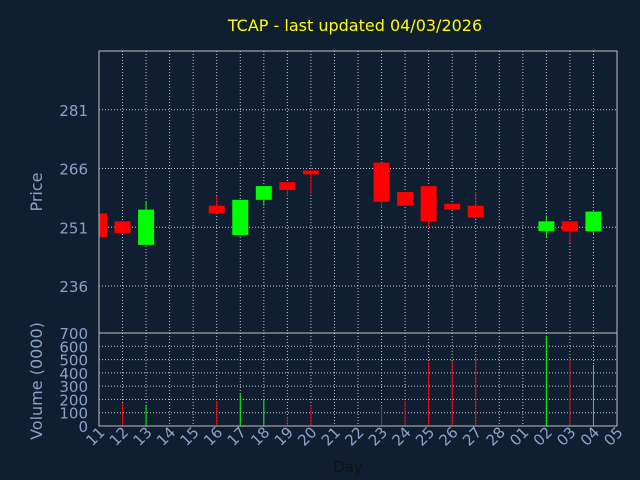  I want to click on volume-y-tick-label: 300, so click(73, 387).